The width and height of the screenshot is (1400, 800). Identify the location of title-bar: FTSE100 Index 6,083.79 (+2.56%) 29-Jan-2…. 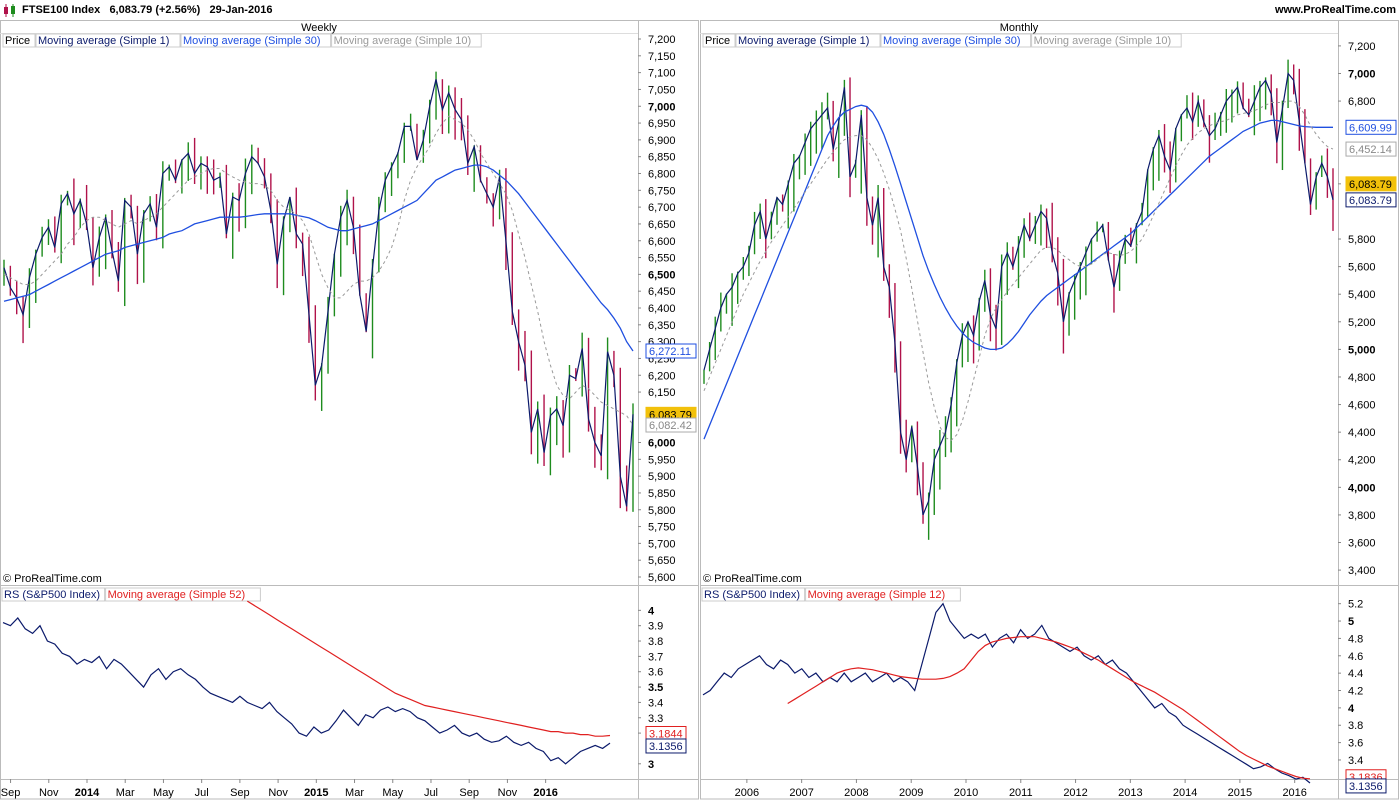
(700, 10).